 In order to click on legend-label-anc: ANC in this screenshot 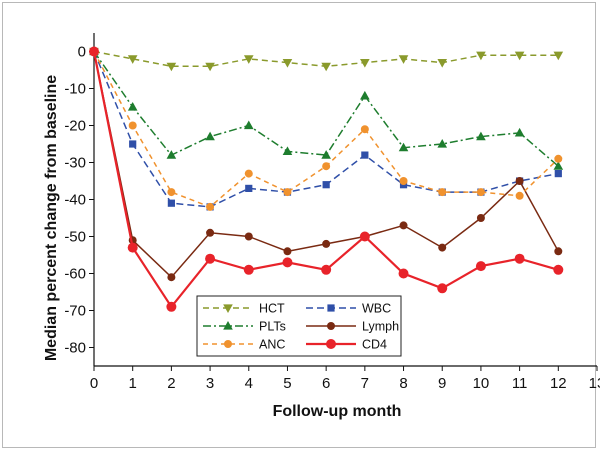, I will do `click(272, 345)`.